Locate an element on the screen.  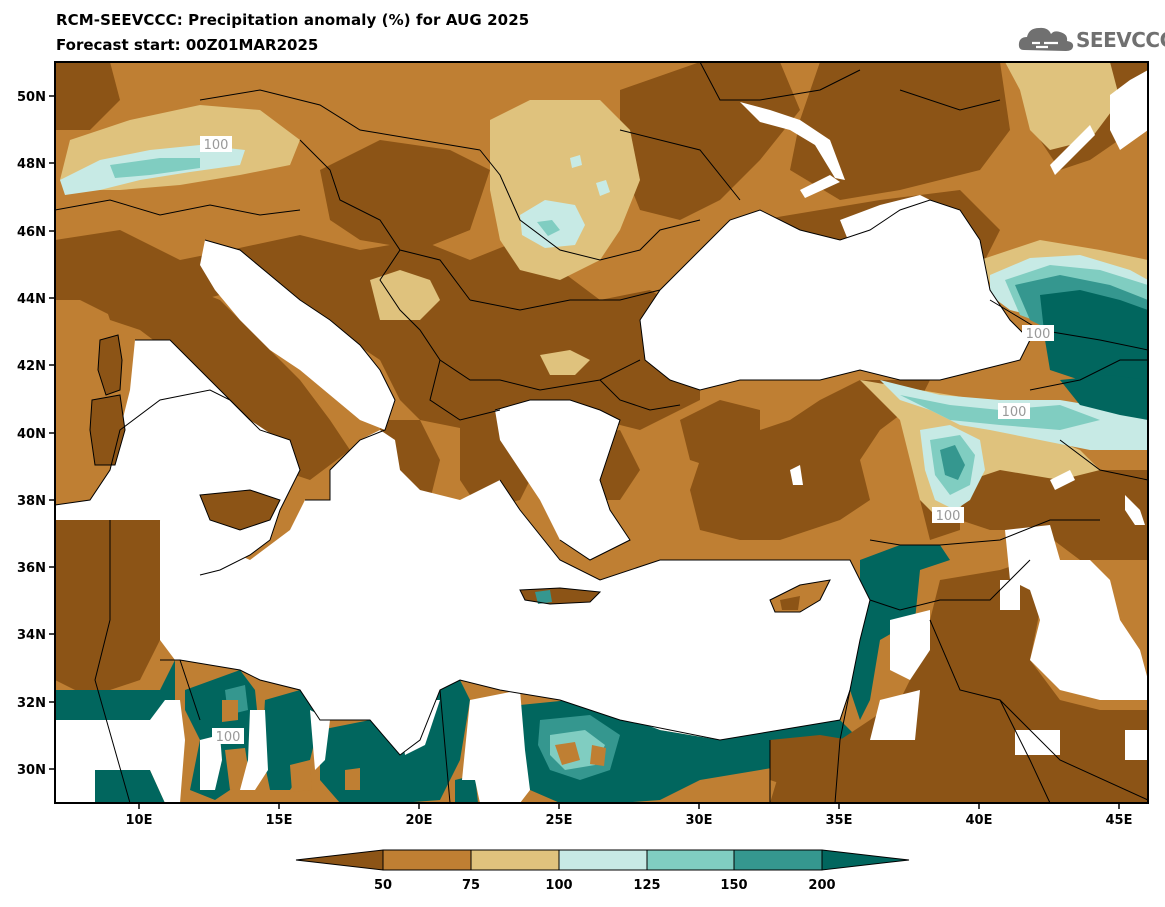
lat-tick-label: 48N is located at coordinates (31, 164).